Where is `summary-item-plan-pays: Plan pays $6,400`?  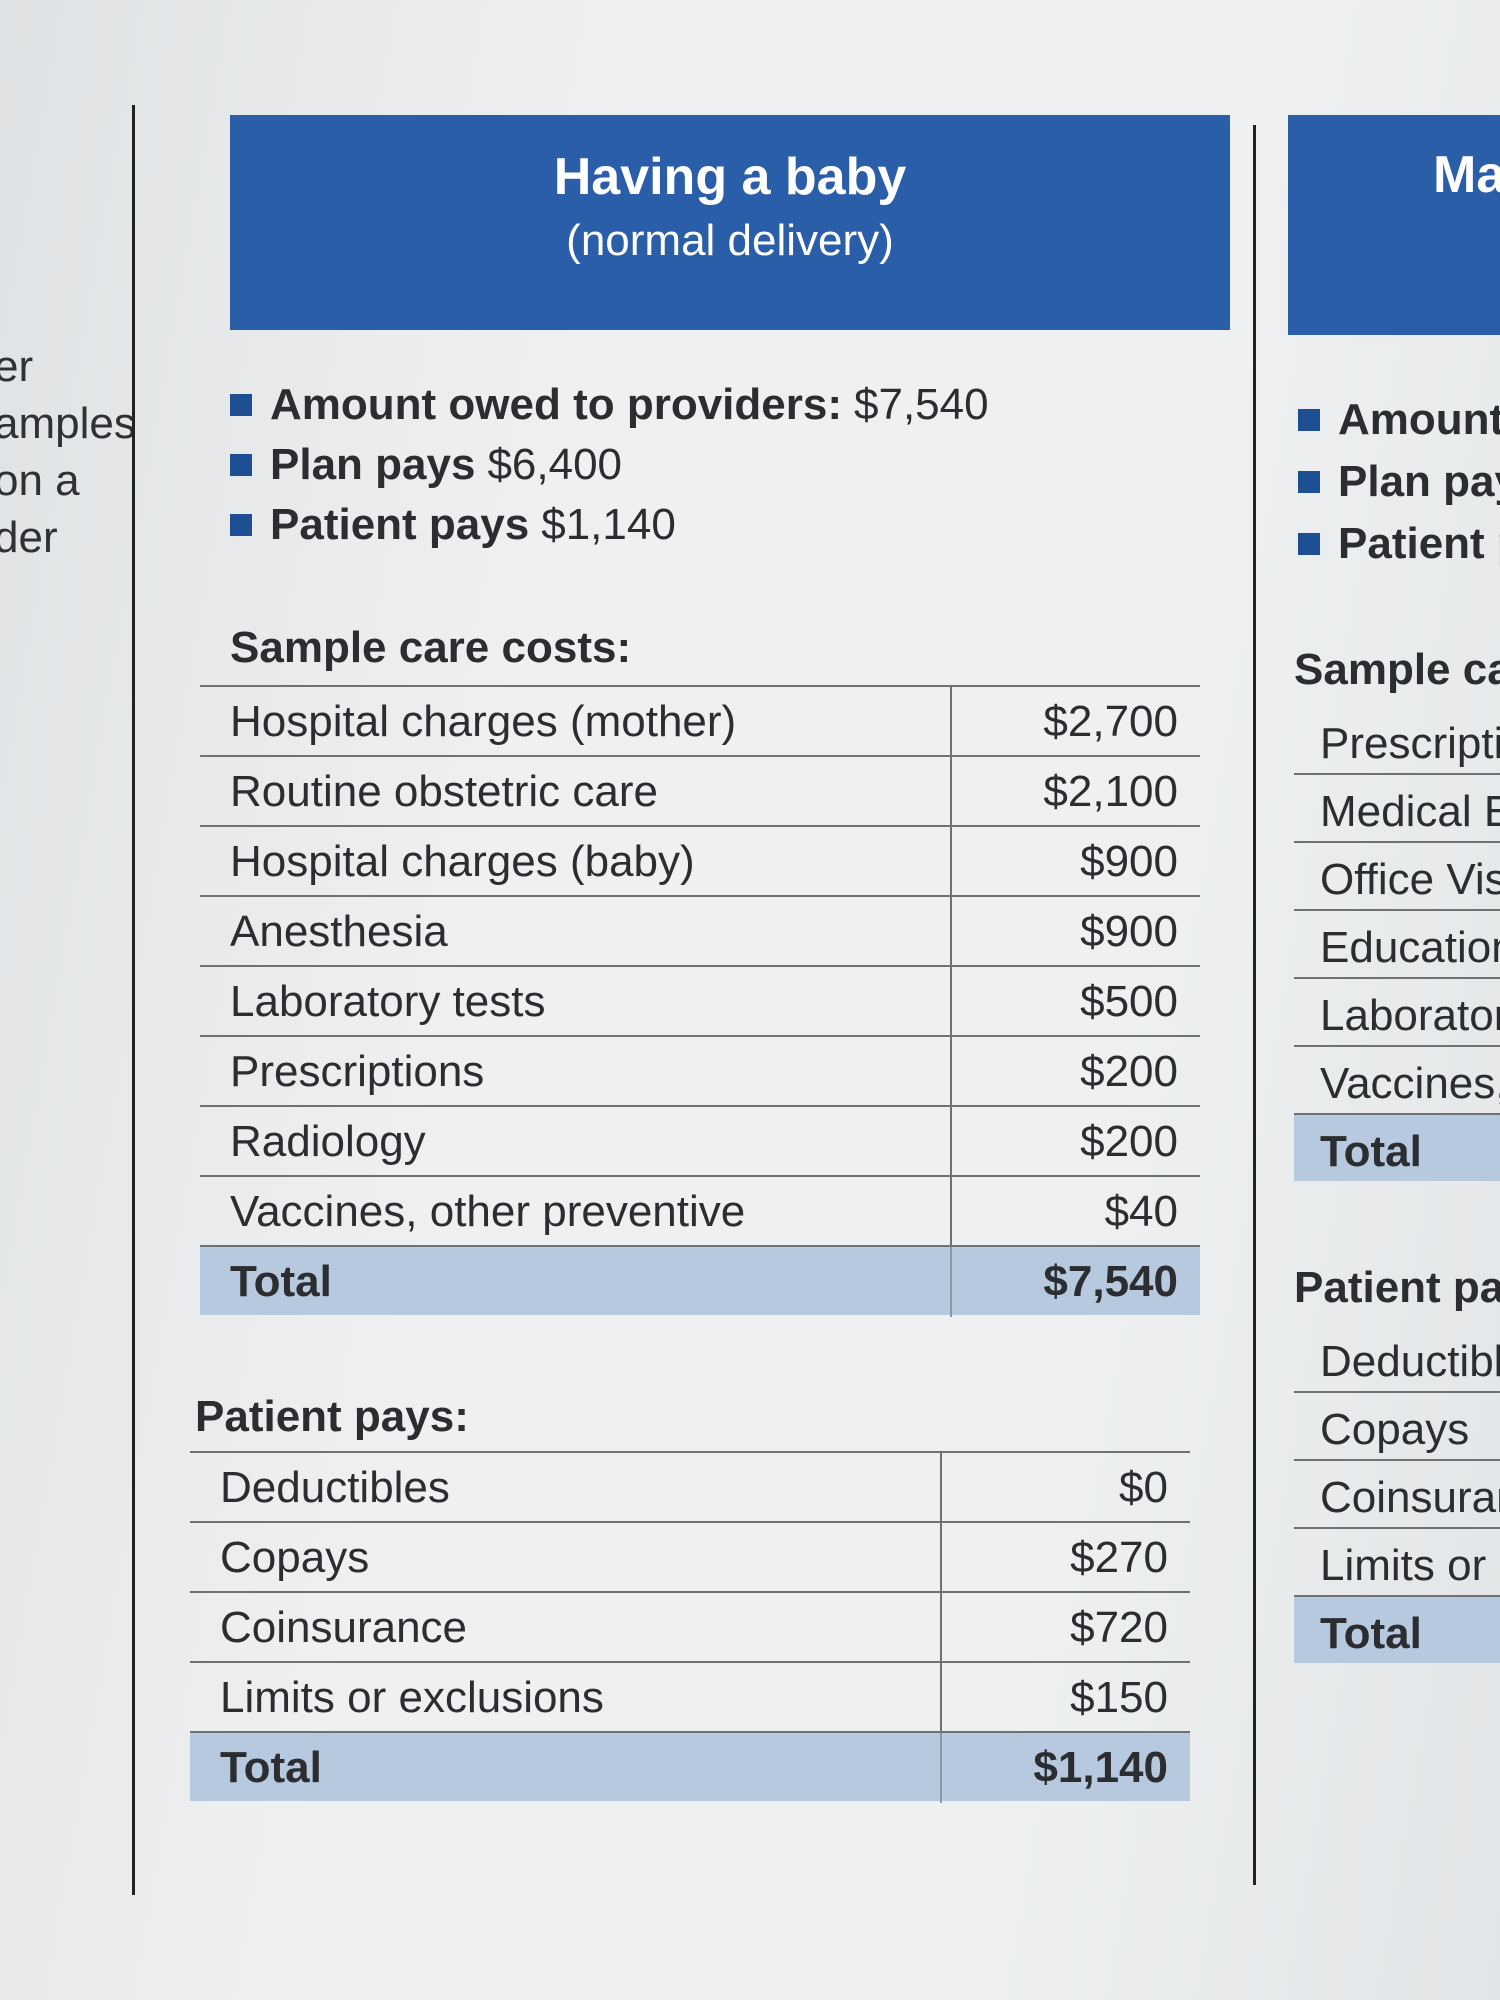 summary-item-plan-pays: Plan pays $6,400 is located at coordinates (609, 465).